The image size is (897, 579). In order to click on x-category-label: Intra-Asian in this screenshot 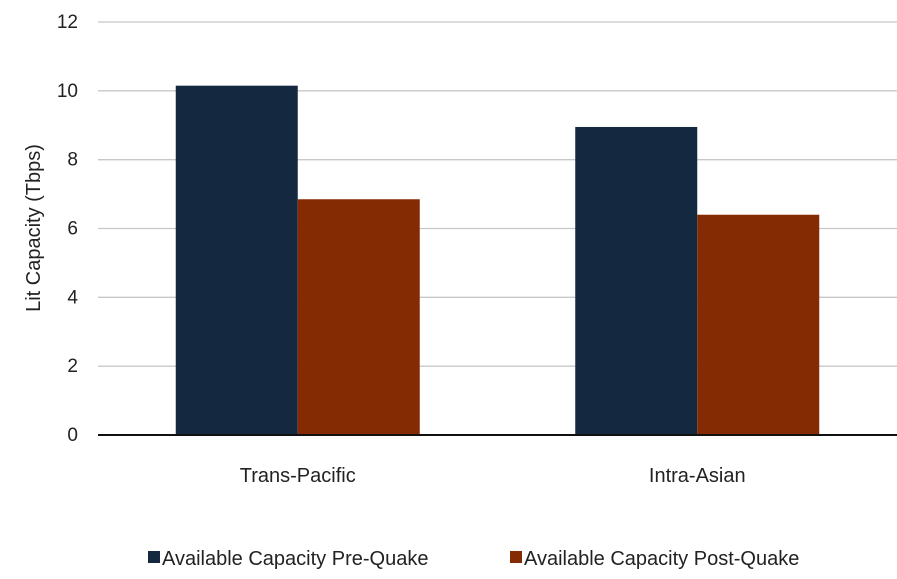, I will do `click(697, 476)`.